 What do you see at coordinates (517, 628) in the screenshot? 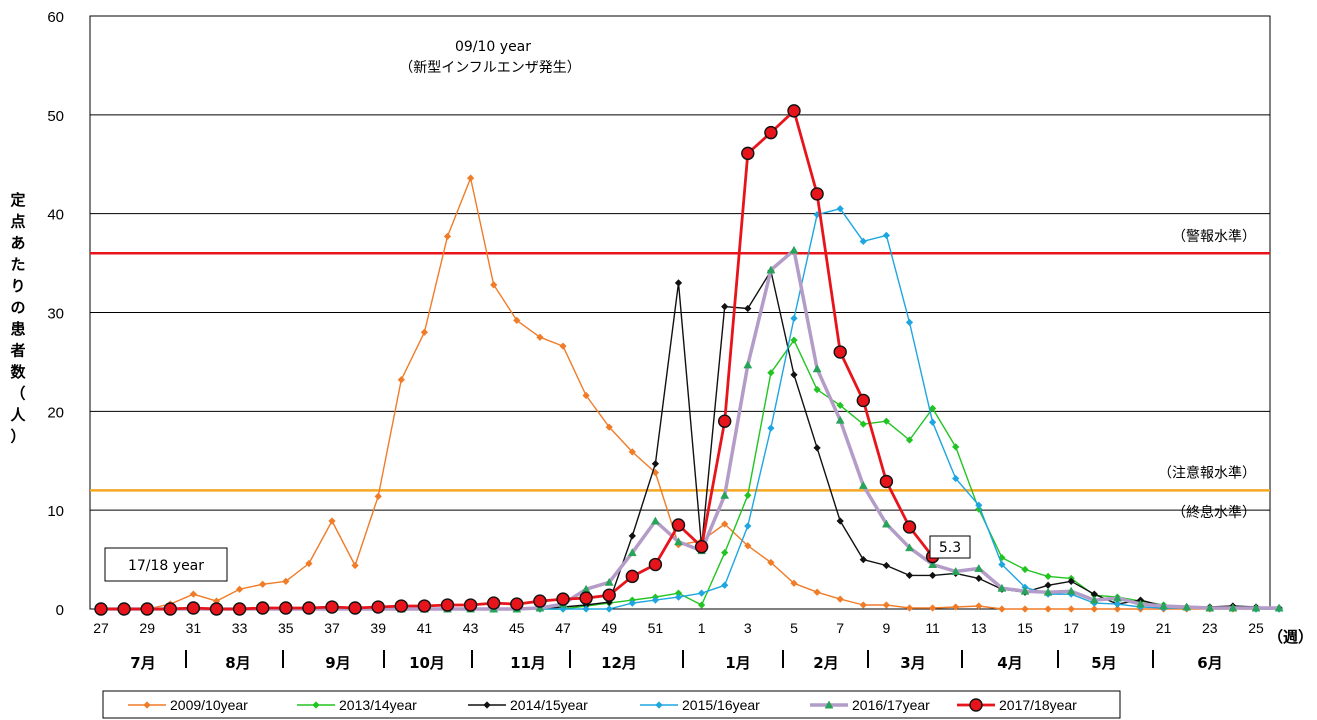
I see `x-tick-label: 45` at bounding box center [517, 628].